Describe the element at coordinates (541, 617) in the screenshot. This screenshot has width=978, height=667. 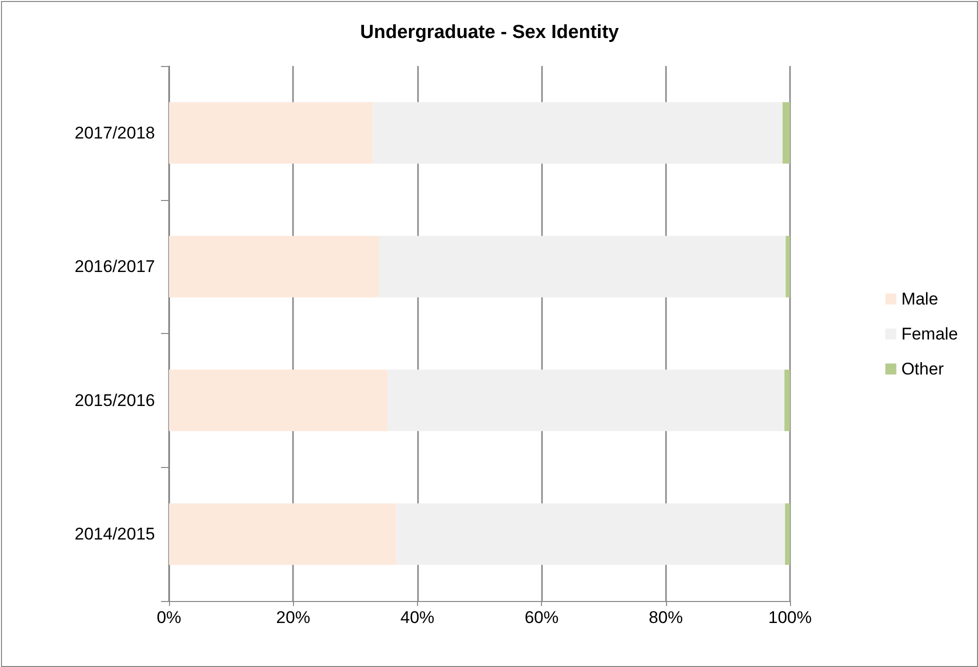
I see `x-tick-label: 60%` at that location.